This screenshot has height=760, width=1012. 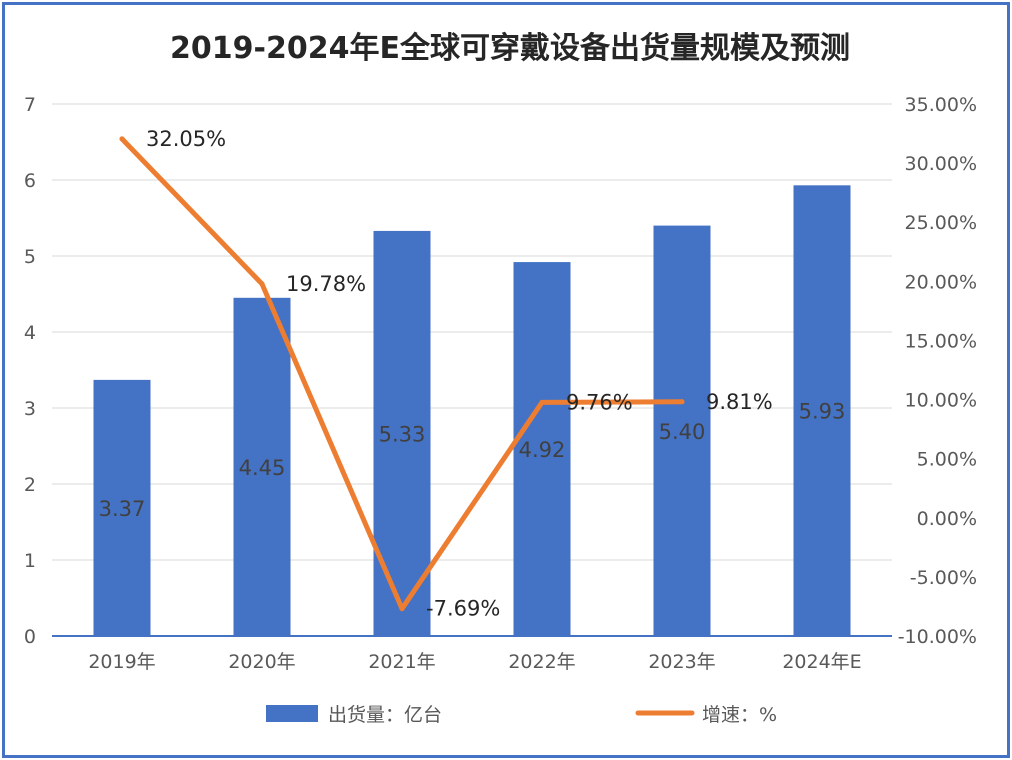 I want to click on x-axis: 2019年 2020年 2021年 2022年 2023年 2024年E, so click(x=474, y=662).